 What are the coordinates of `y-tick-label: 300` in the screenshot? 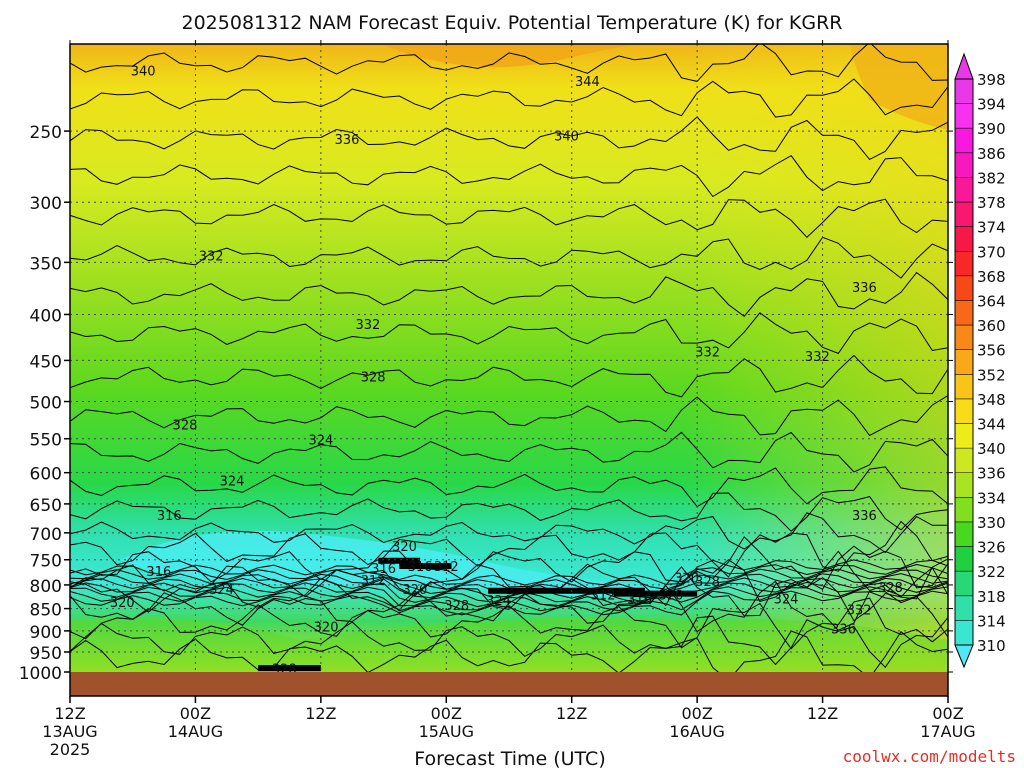 It's located at (46, 204).